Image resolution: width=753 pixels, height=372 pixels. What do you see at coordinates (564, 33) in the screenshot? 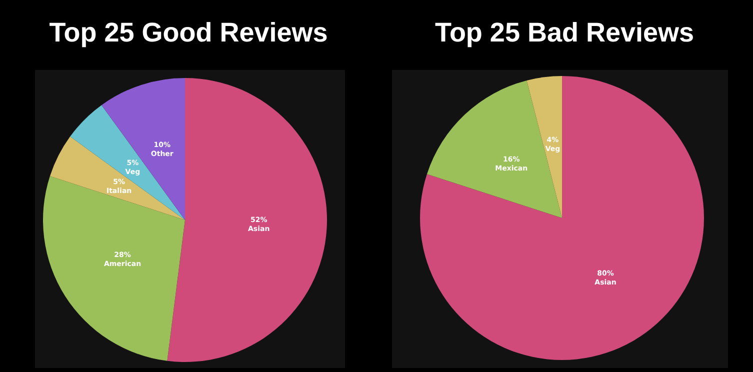
I see `chart-title: Top 25 Bad Reviews` at bounding box center [564, 33].